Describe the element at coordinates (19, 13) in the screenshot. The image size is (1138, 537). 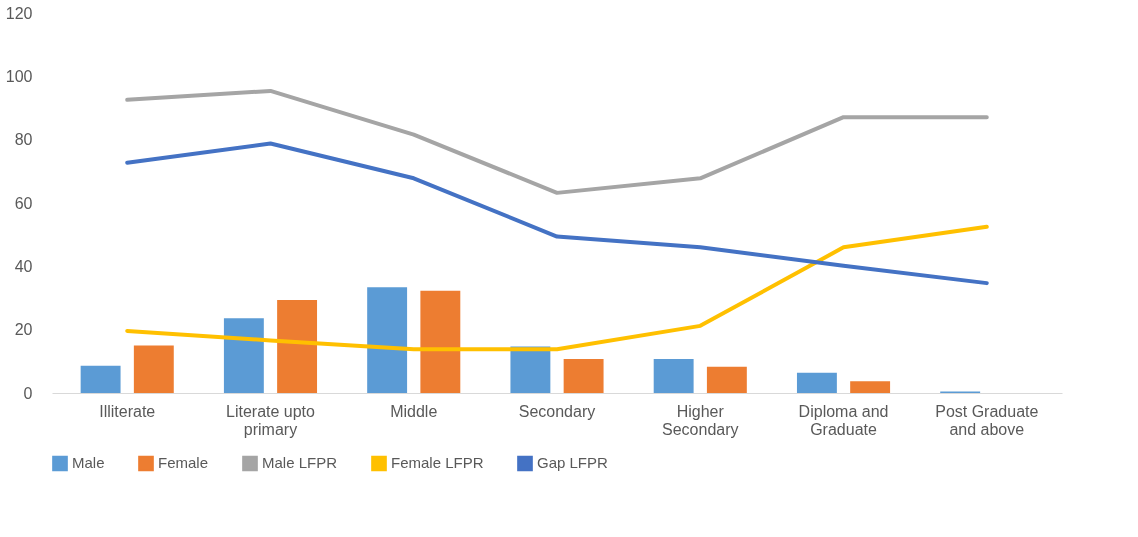
I see `y-tick-label: 120` at that location.